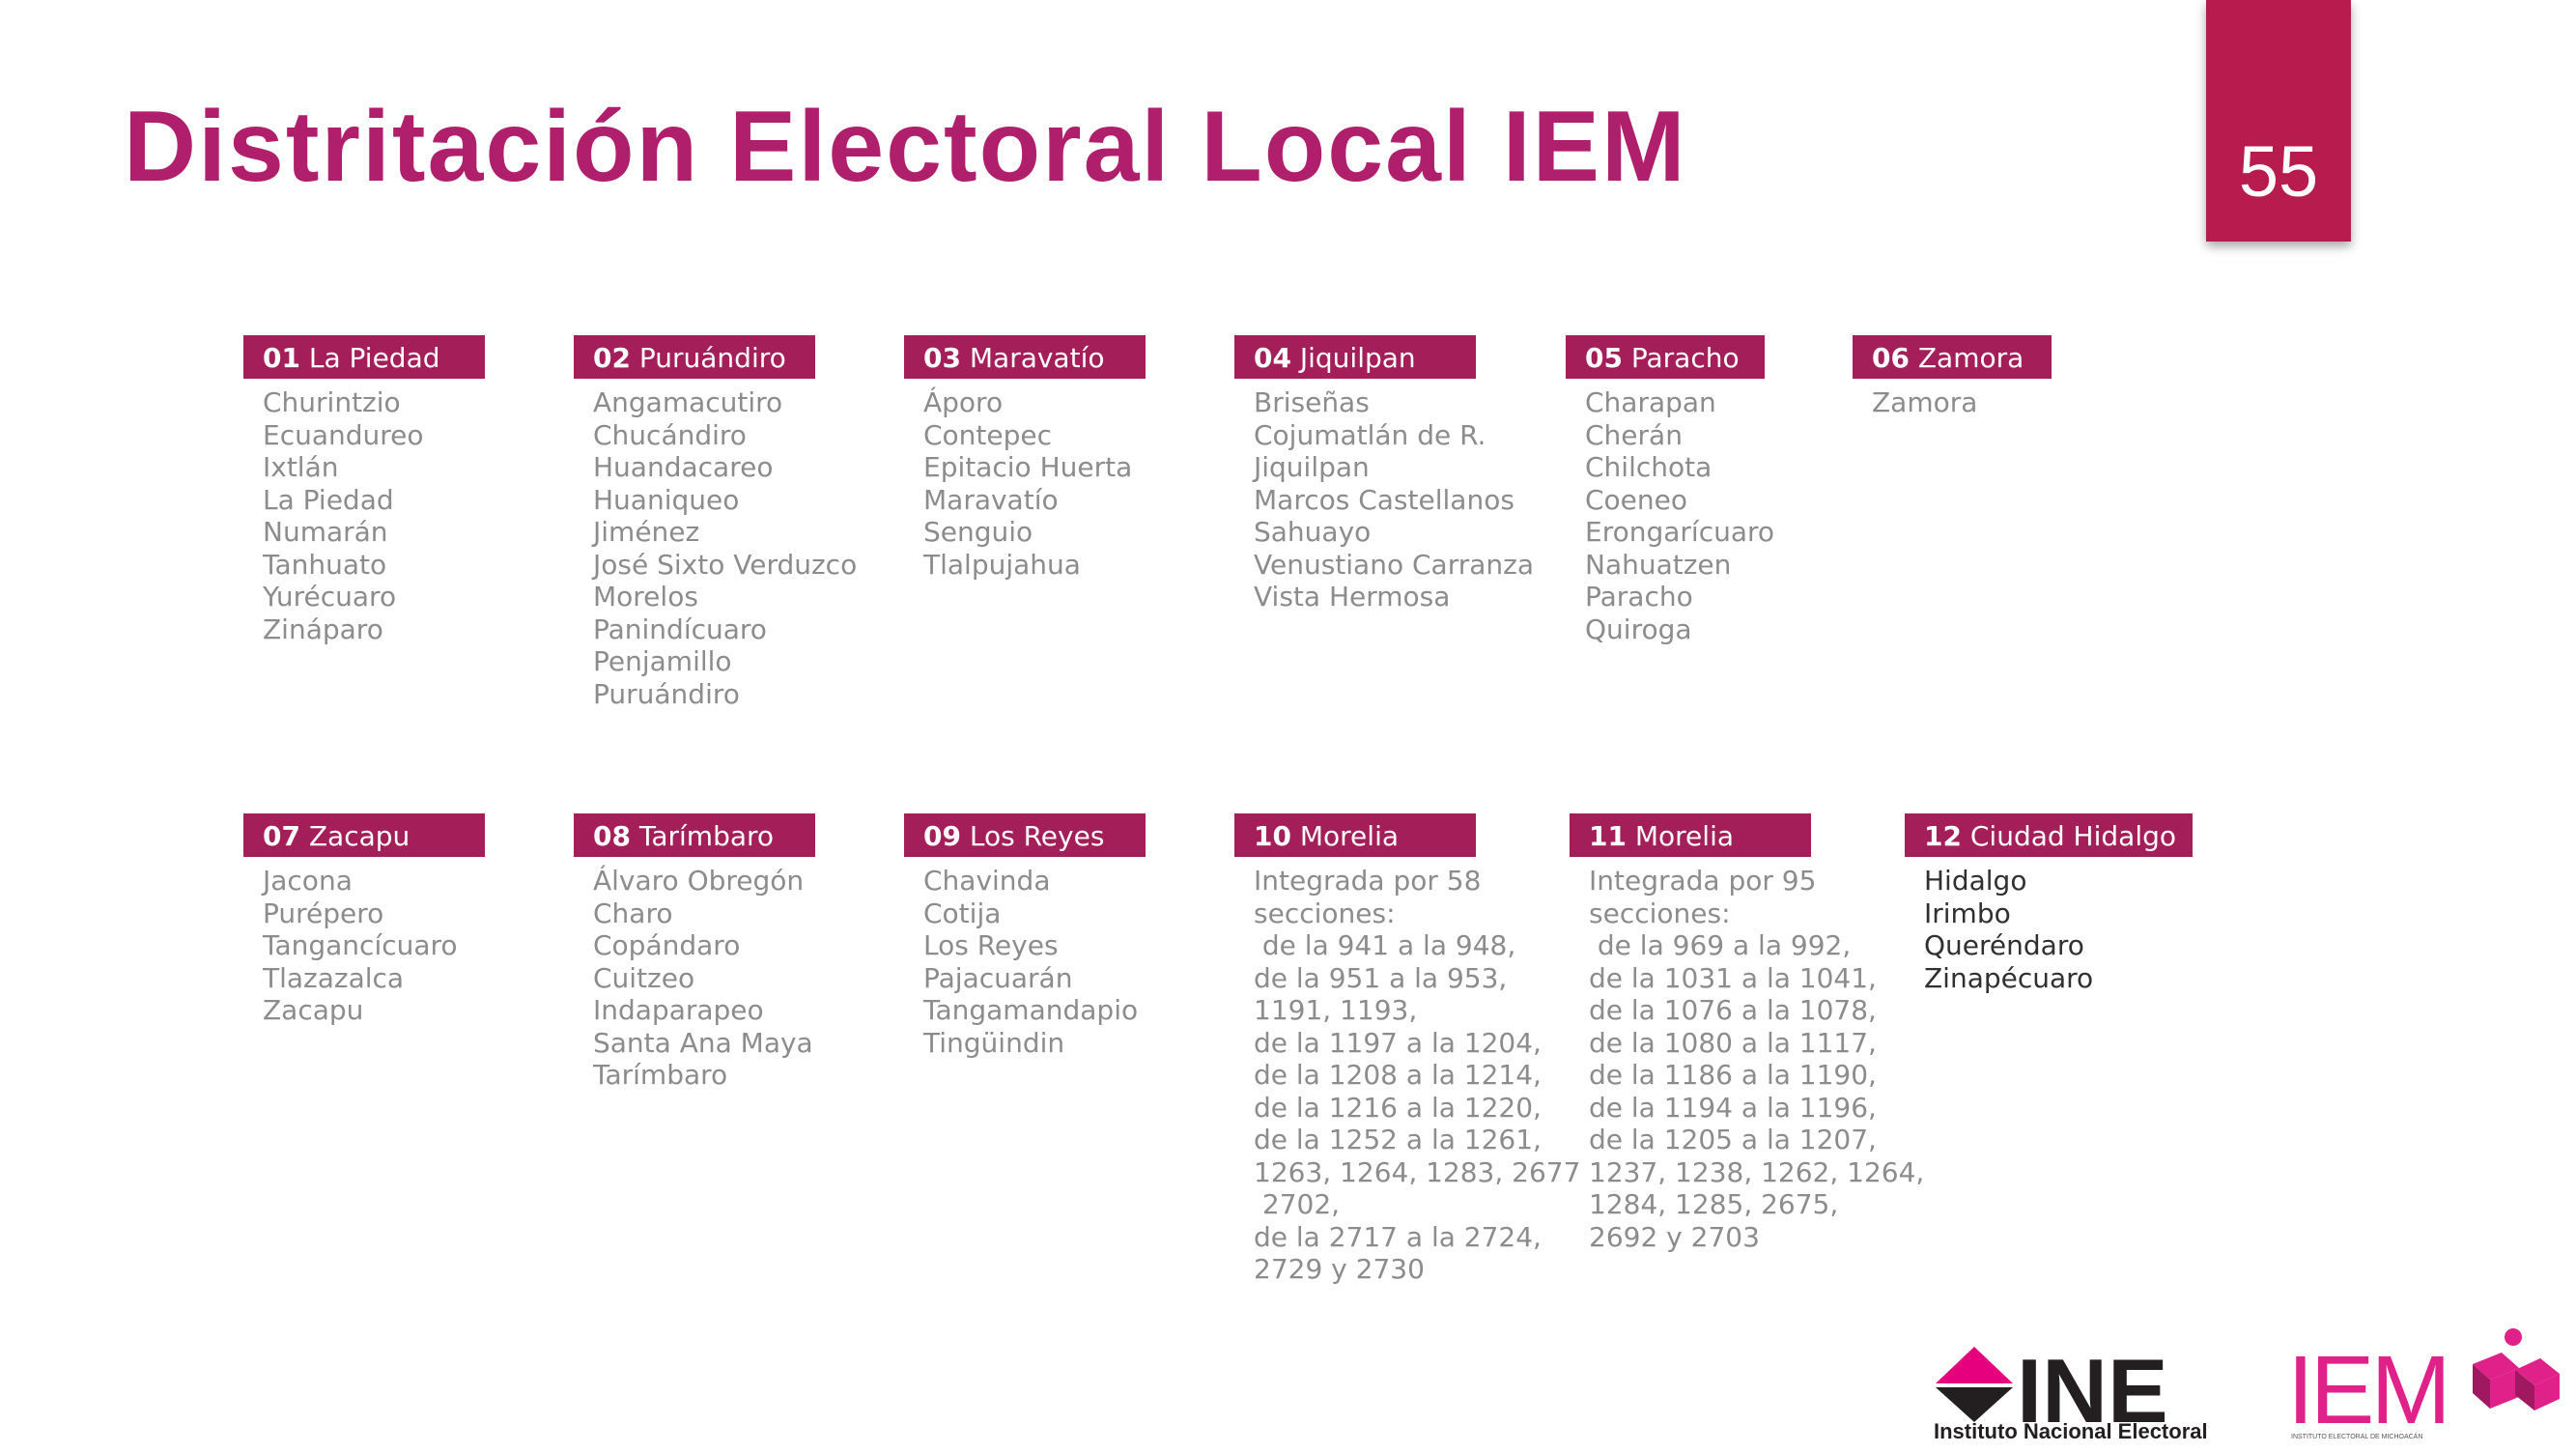  What do you see at coordinates (1398, 1075) in the screenshot?
I see `list-item: de la 1208 a la 1214,` at bounding box center [1398, 1075].